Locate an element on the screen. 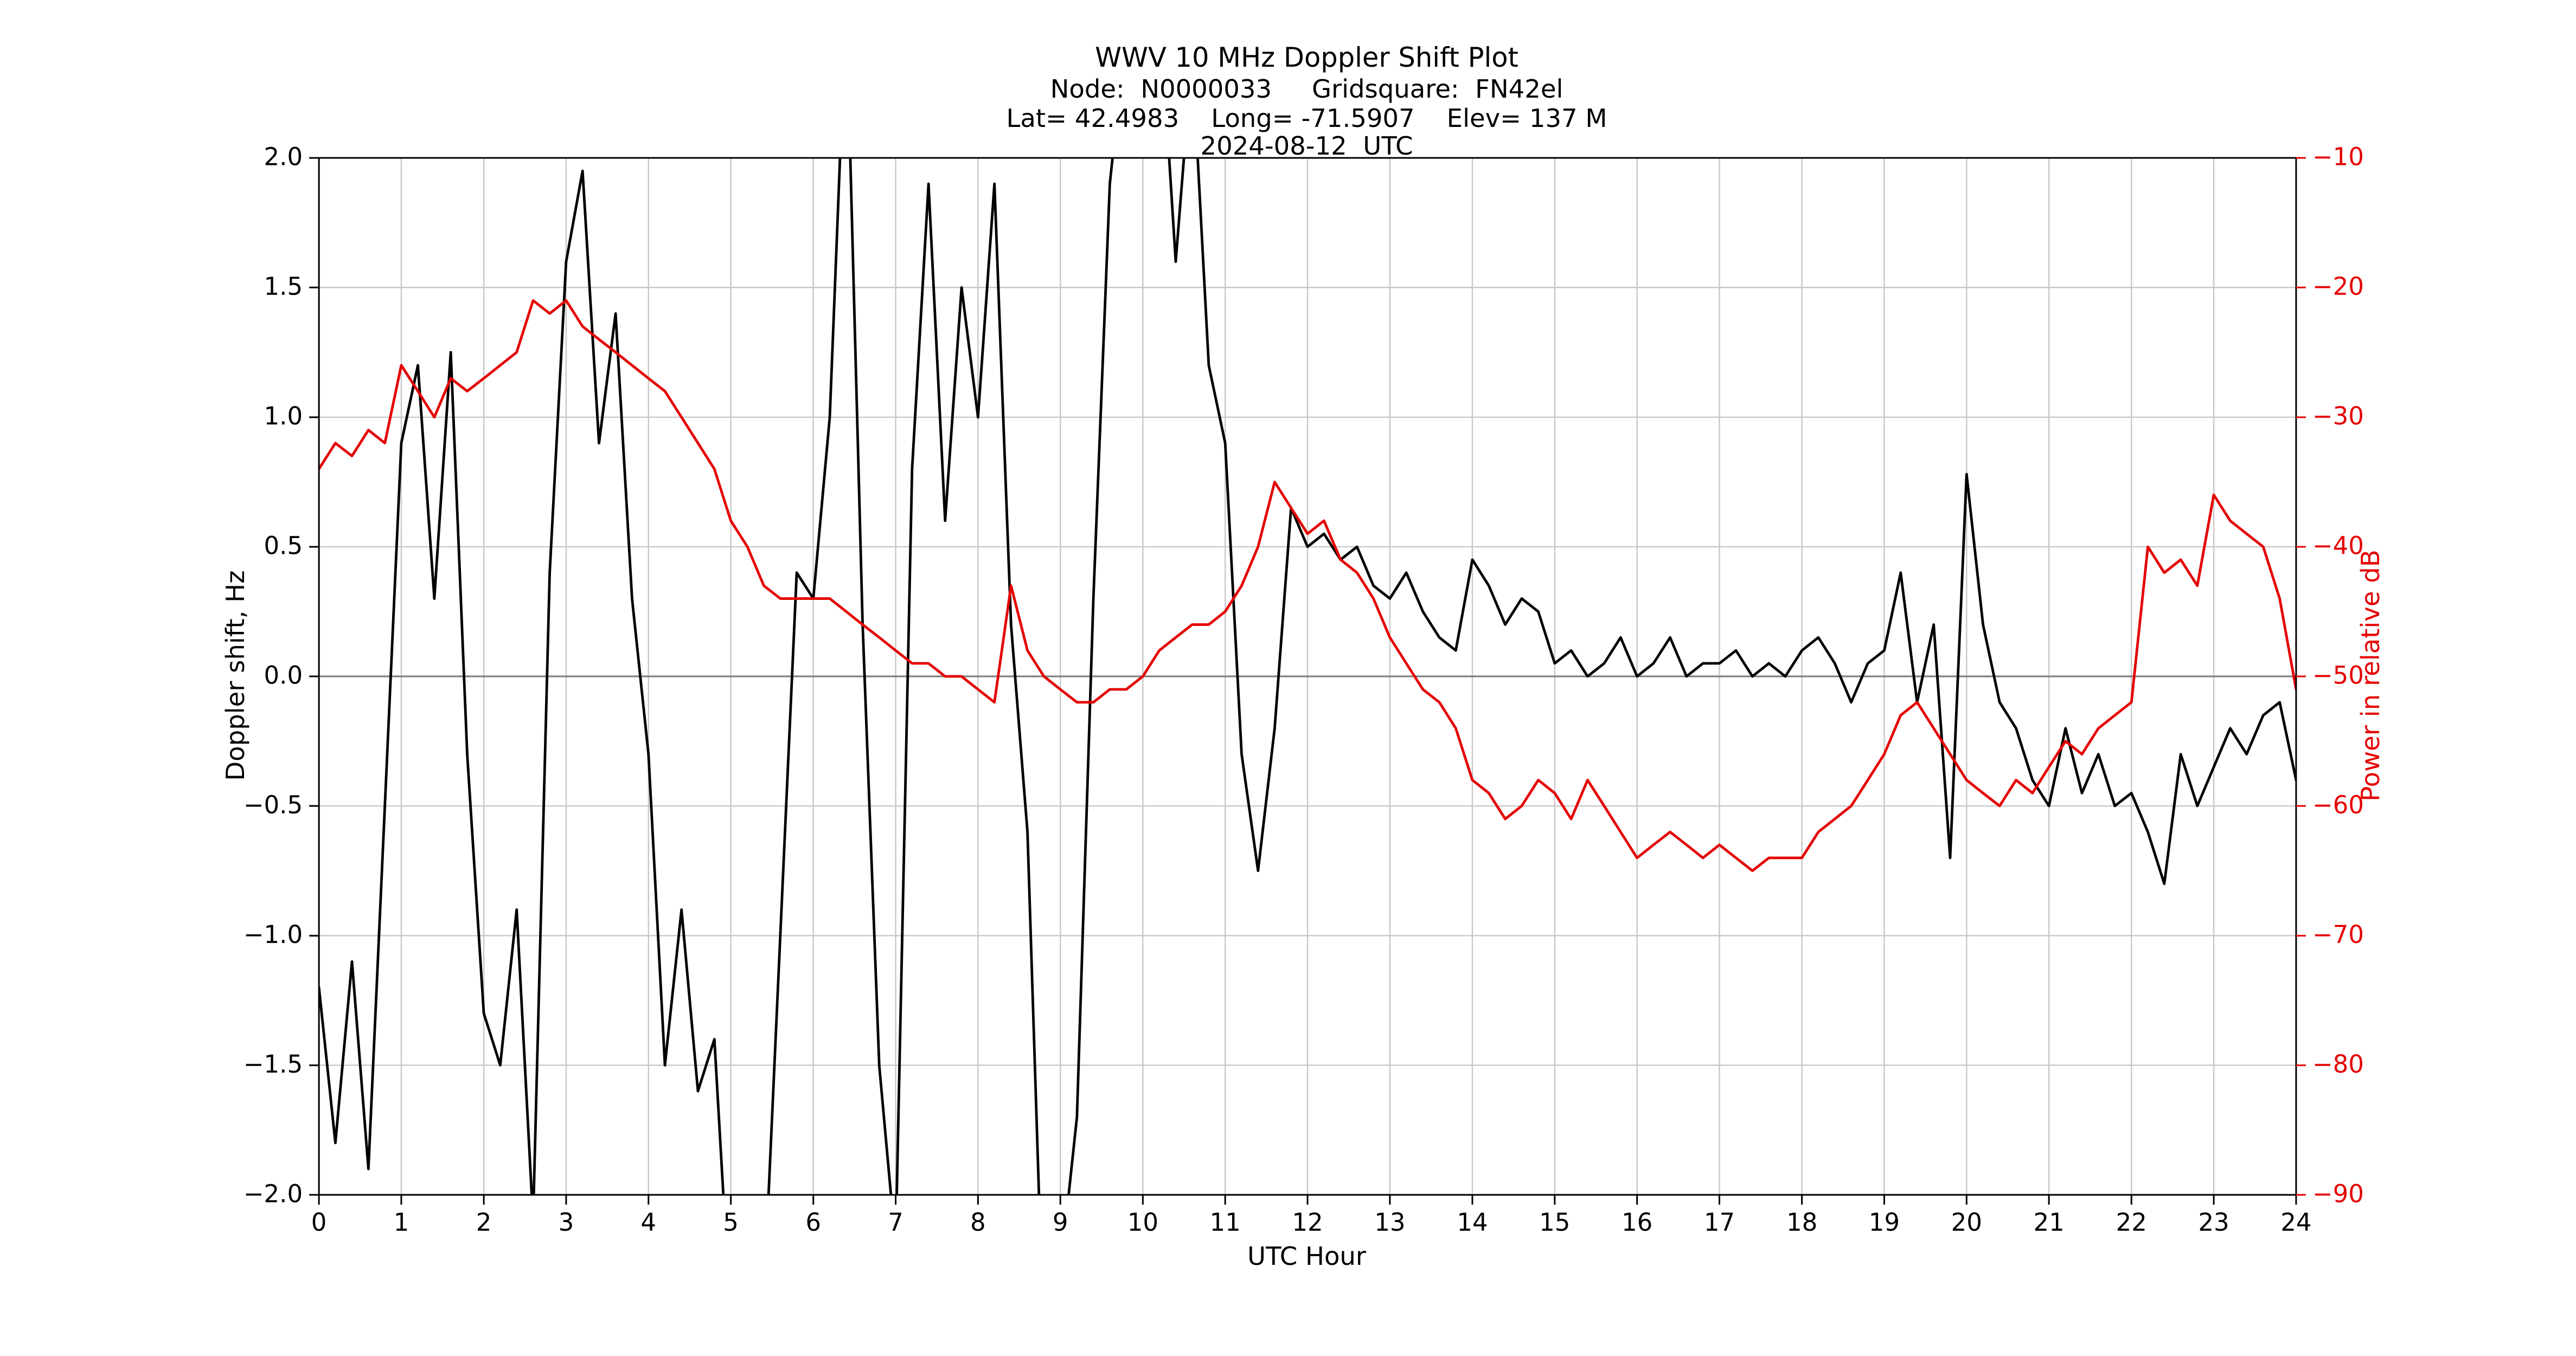 The image size is (2576, 1356). left-y-tick-label: 1.5 is located at coordinates (283, 286).